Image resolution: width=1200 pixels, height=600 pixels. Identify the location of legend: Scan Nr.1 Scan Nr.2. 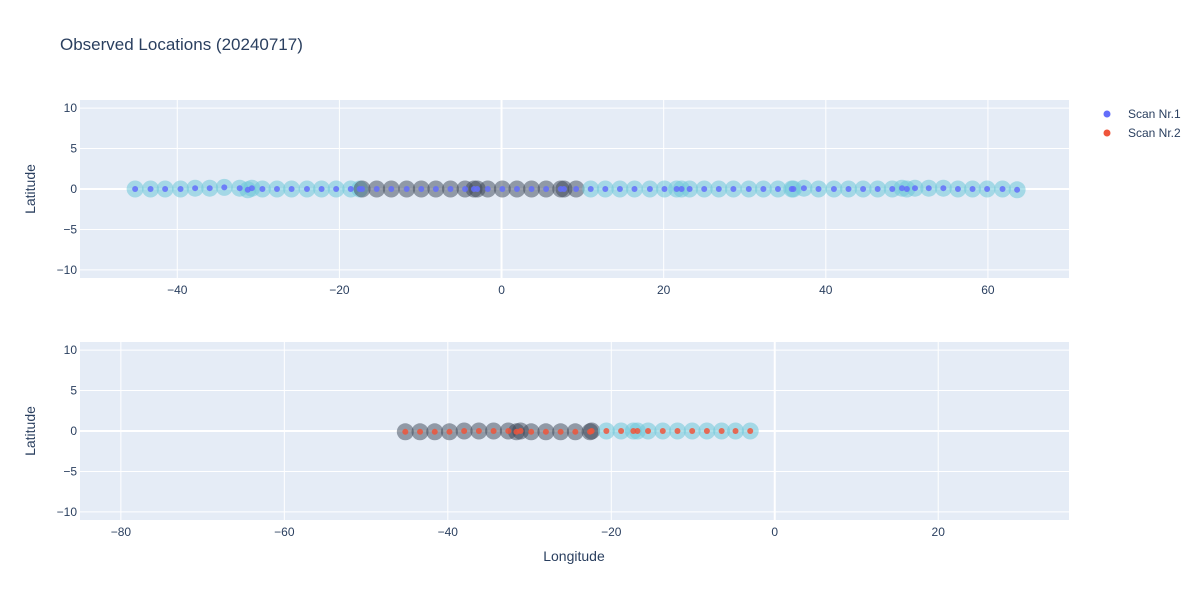
(1142, 123).